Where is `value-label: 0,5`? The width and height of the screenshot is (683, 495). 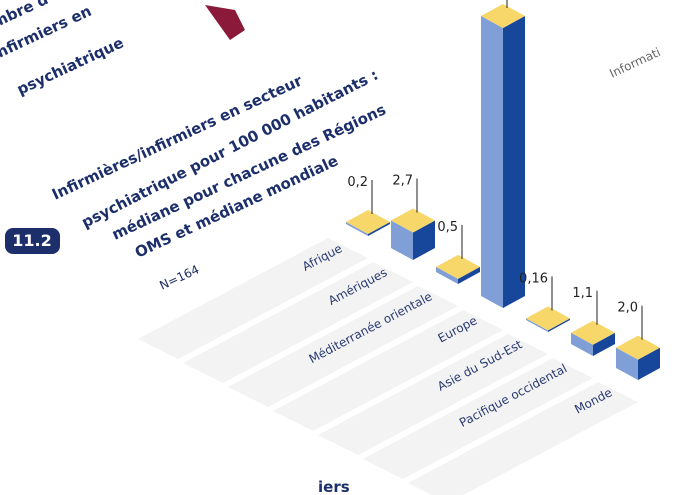 value-label: 0,5 is located at coordinates (447, 227).